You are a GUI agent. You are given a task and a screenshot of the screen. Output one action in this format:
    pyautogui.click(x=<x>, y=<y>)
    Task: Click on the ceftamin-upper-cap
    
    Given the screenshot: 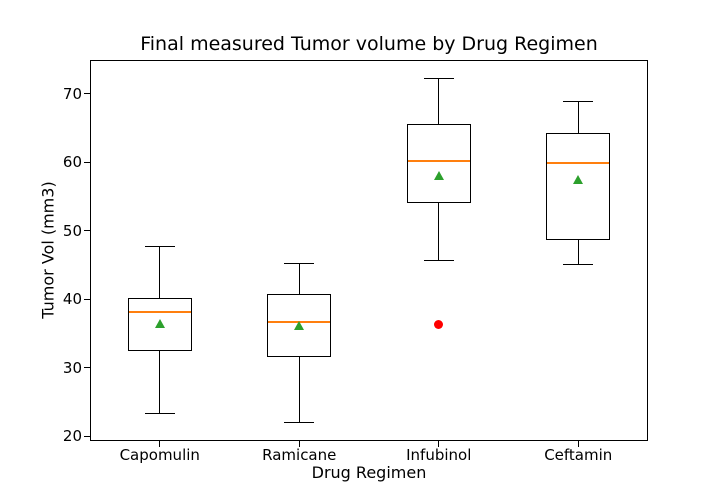 What is the action you would take?
    pyautogui.click(x=578, y=101)
    